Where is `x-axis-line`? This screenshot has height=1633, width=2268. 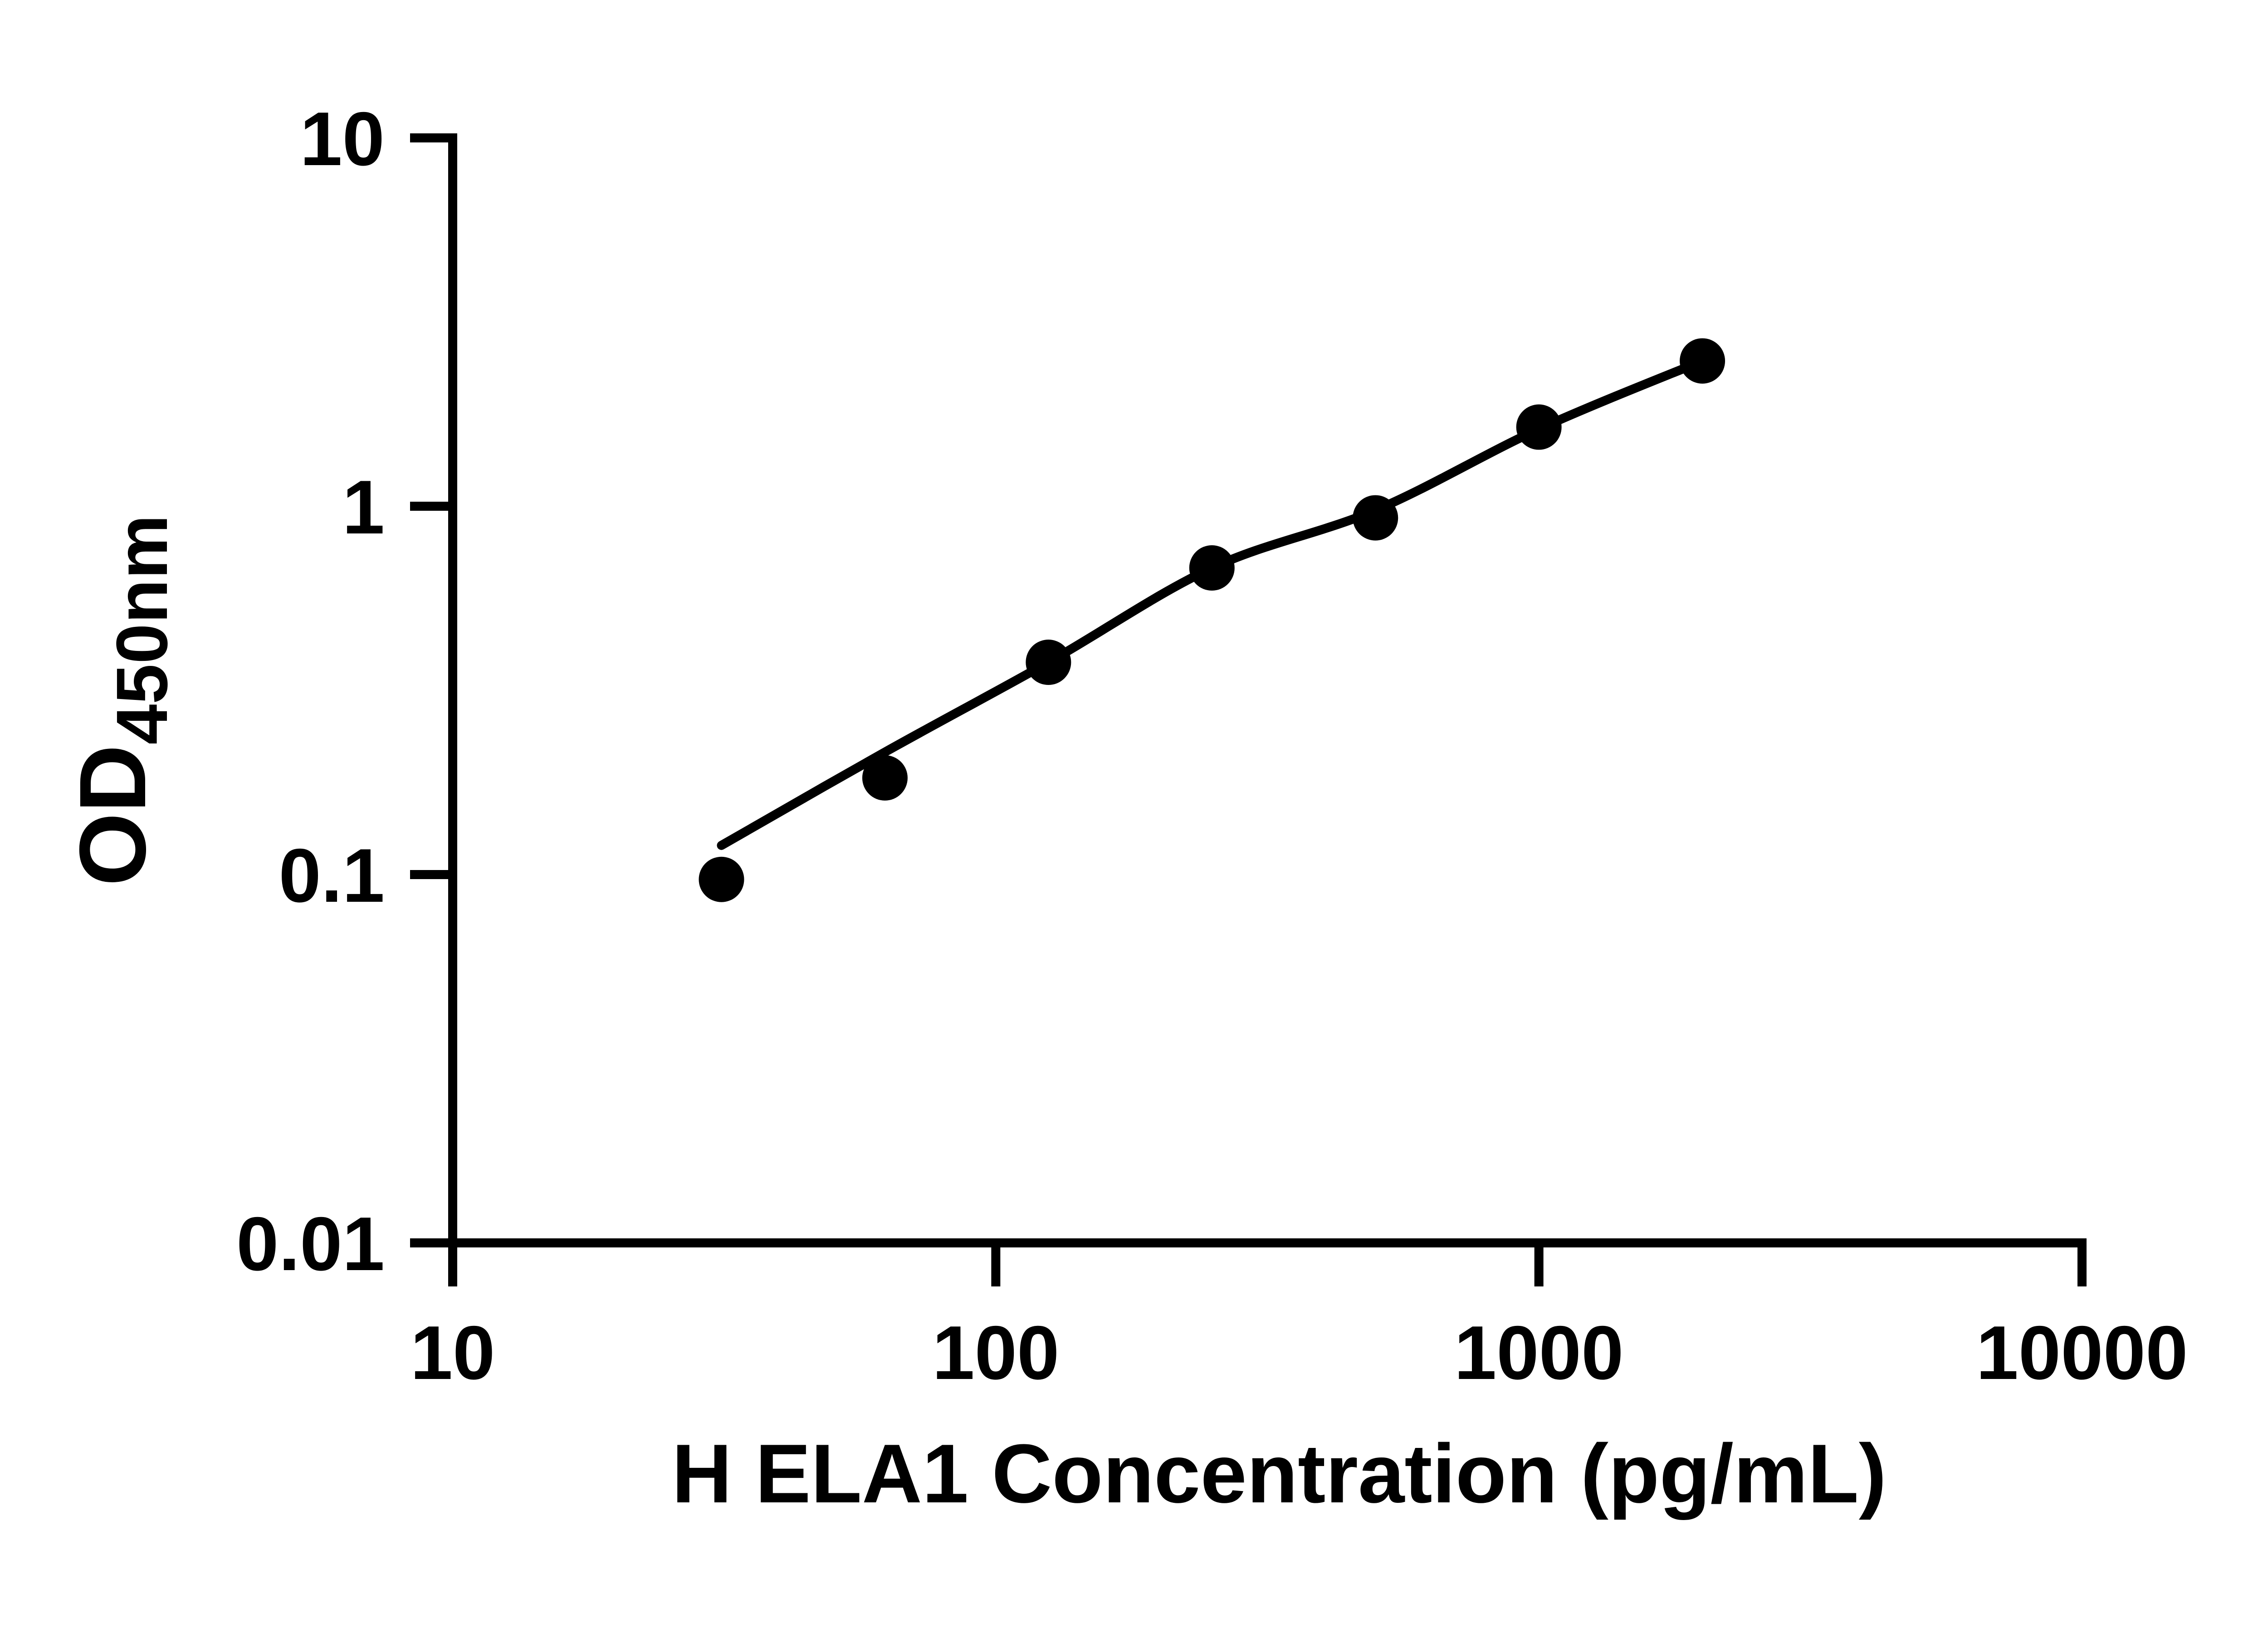
x-axis-line is located at coordinates (1268, 1262).